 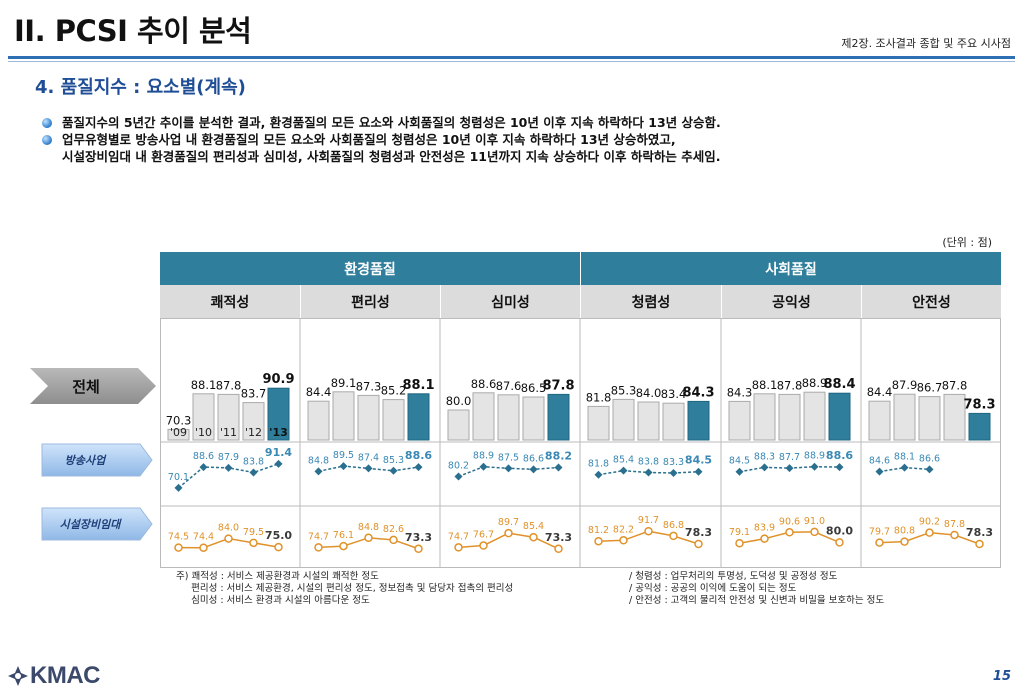 What do you see at coordinates (650, 301) in the screenshot?
I see `col-header-integrity: 청렴성` at bounding box center [650, 301].